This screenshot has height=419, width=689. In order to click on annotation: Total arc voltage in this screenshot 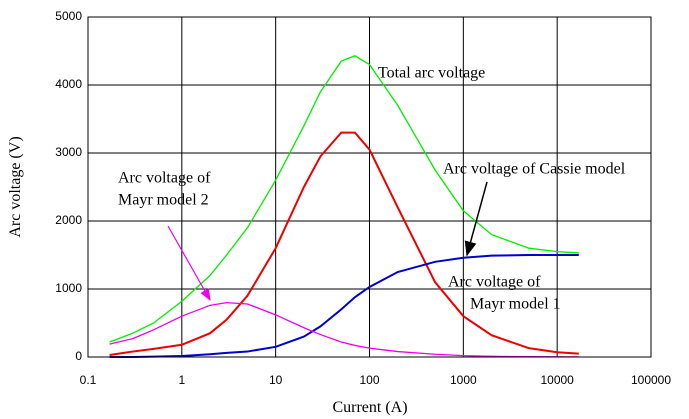, I will do `click(431, 73)`.